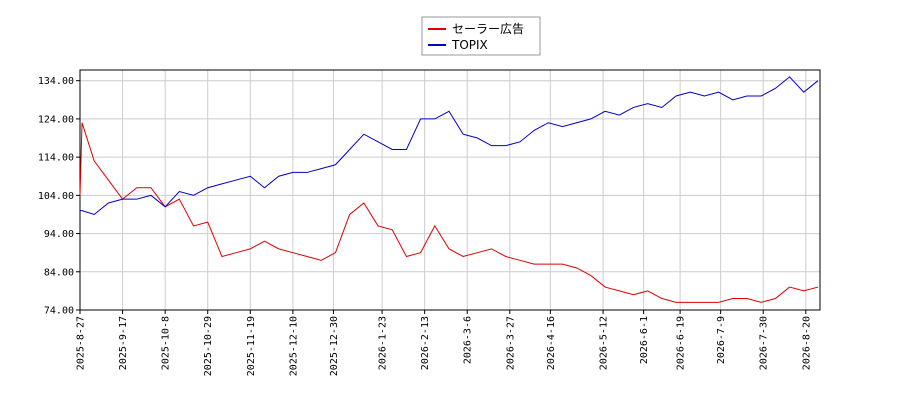  Describe the element at coordinates (56, 119) in the screenshot. I see `y-tick-label: 124.00` at that location.